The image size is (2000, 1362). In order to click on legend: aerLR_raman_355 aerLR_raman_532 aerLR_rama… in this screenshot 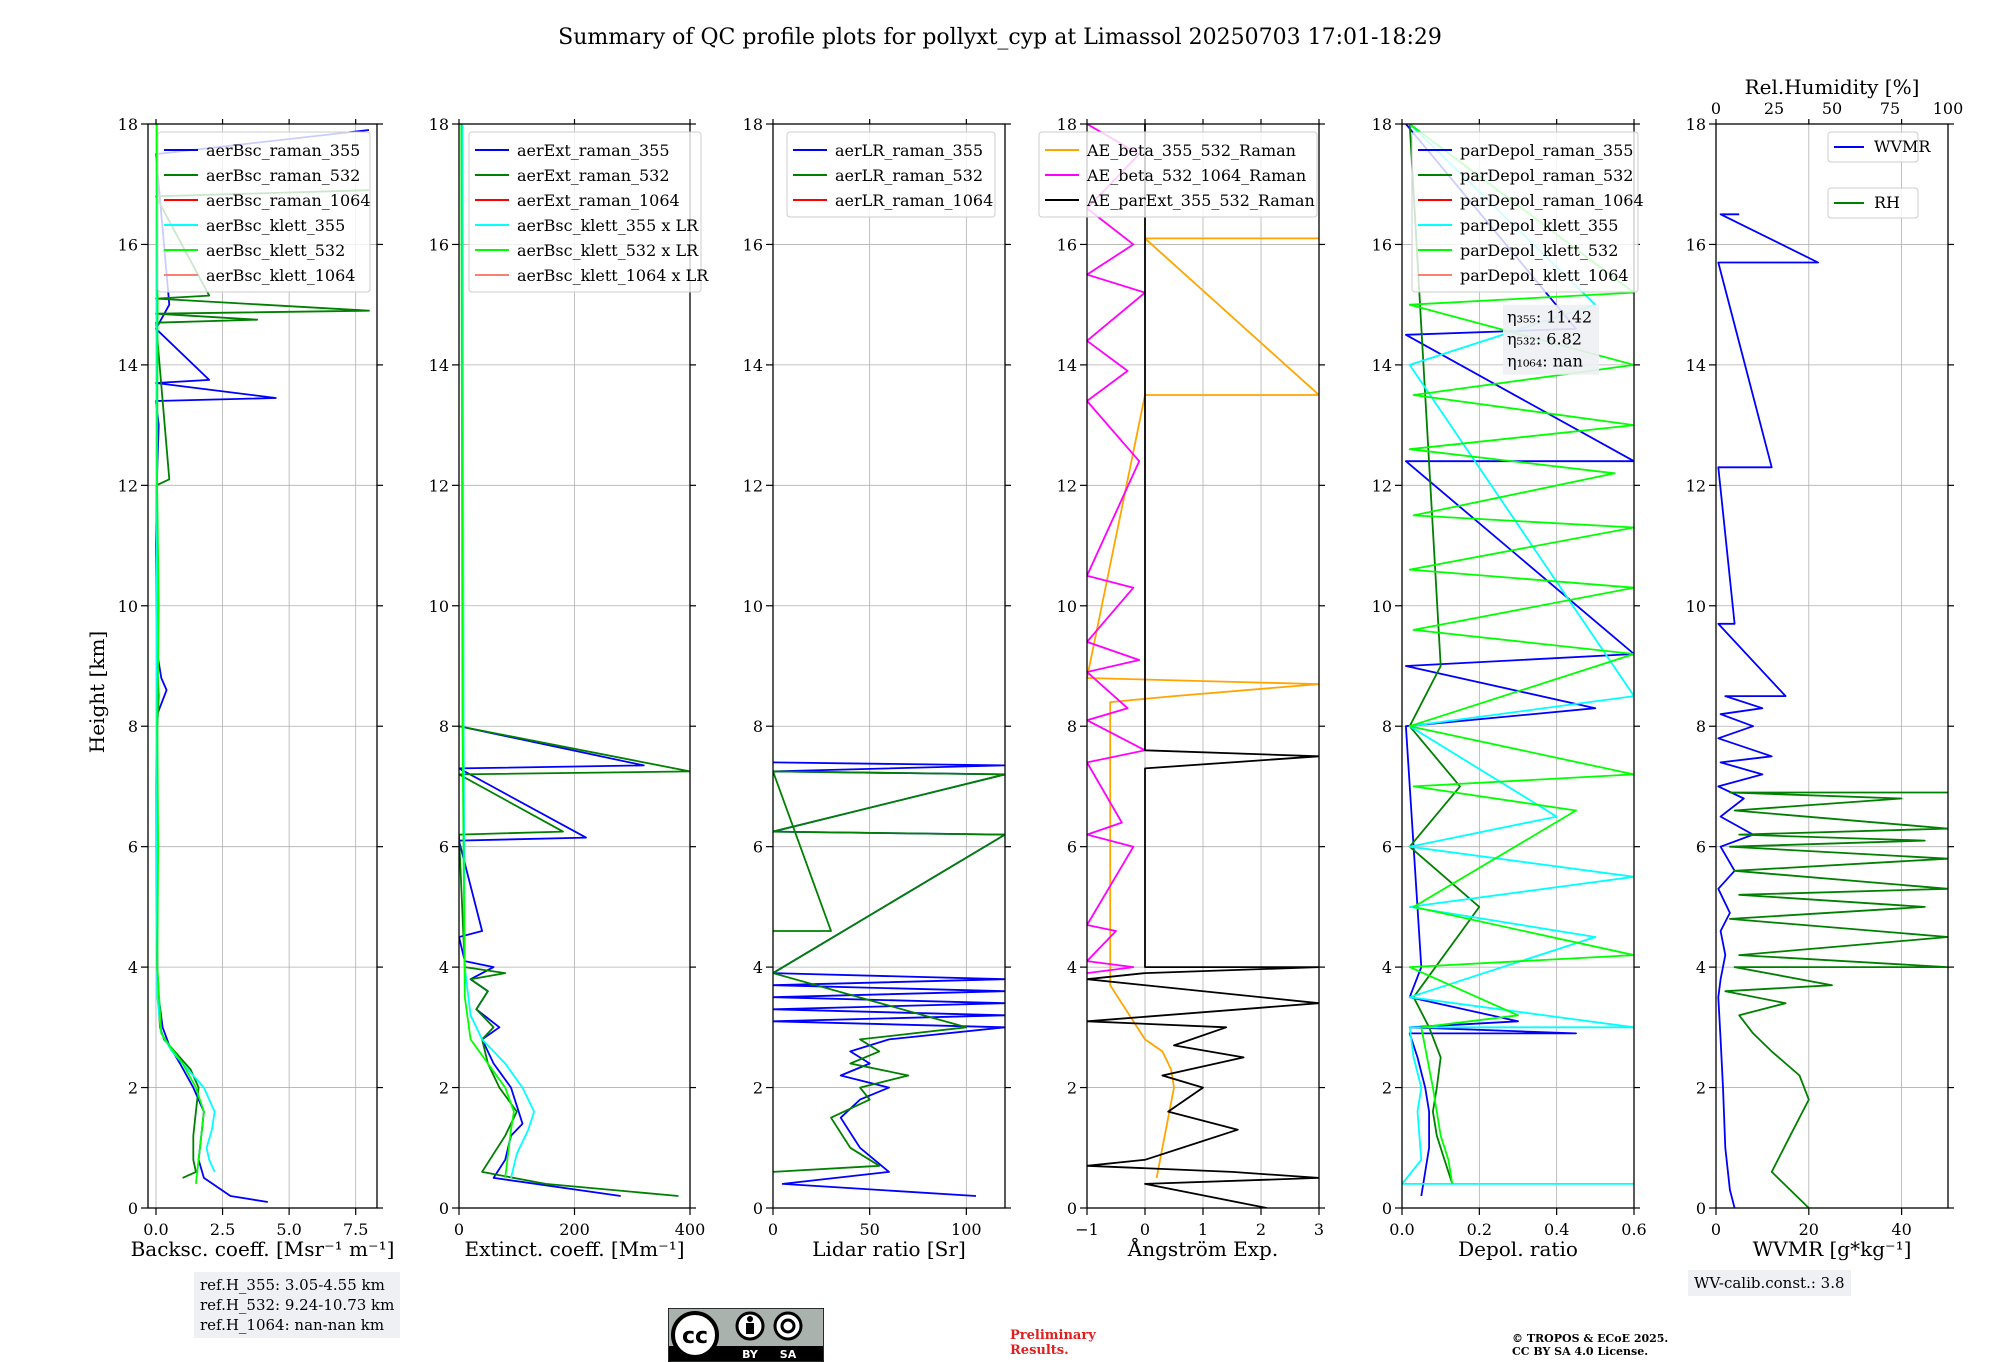, I will do `click(891, 174)`.